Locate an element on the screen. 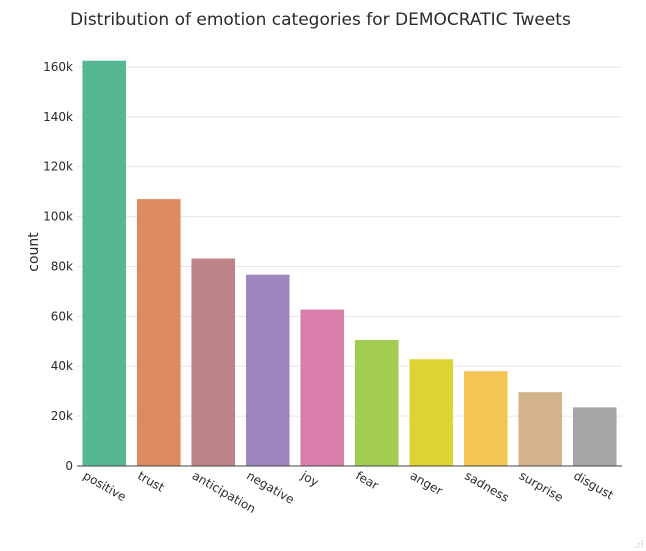 This screenshot has width=646, height=551. x-tick-label: positive is located at coordinates (105, 486).